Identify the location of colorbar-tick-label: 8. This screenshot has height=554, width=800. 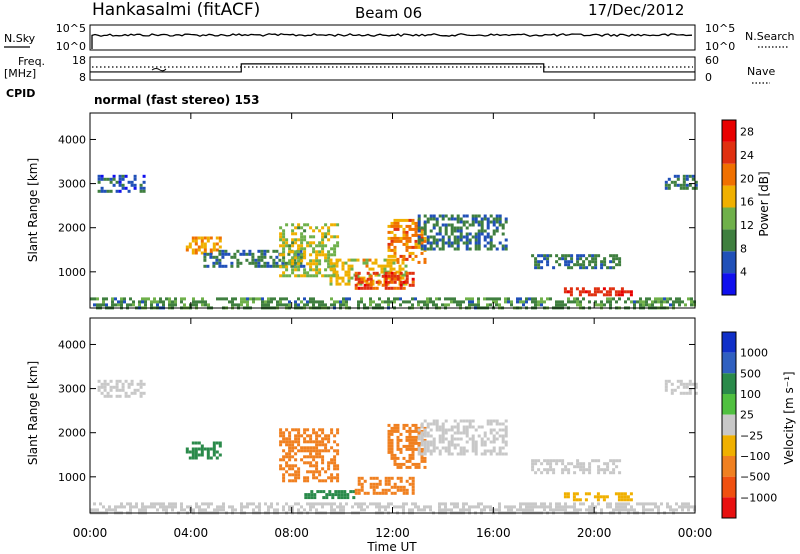
(743, 248).